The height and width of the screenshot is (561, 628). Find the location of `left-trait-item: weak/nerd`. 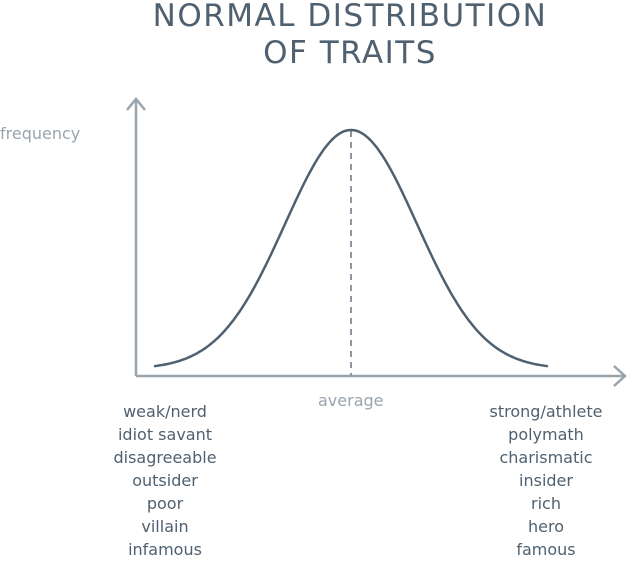

left-trait-item: weak/nerd is located at coordinates (165, 411).